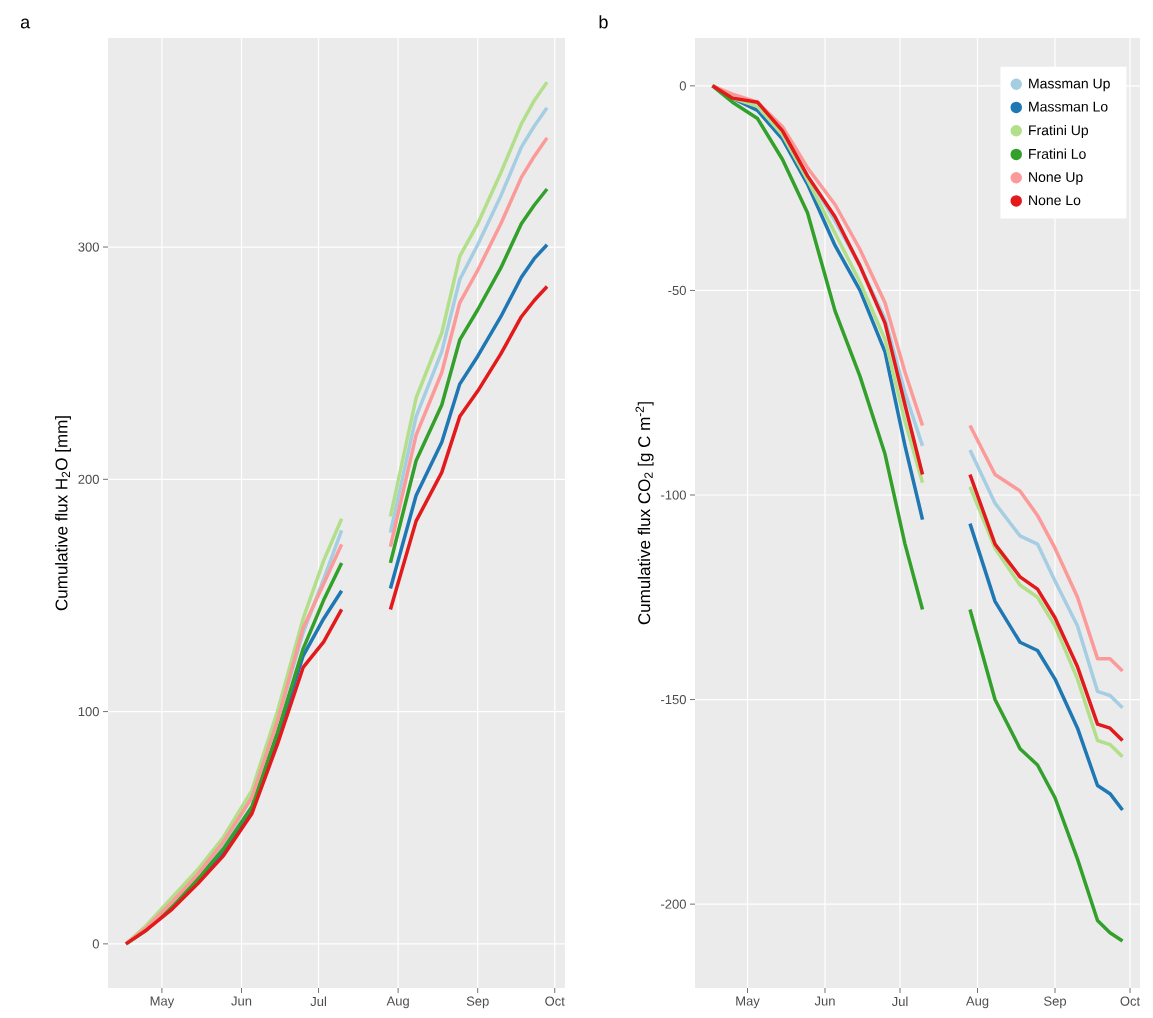  What do you see at coordinates (63, 513) in the screenshot?
I see `y-axis-title: Cumulative flux H$_{2}$O [mm]` at bounding box center [63, 513].